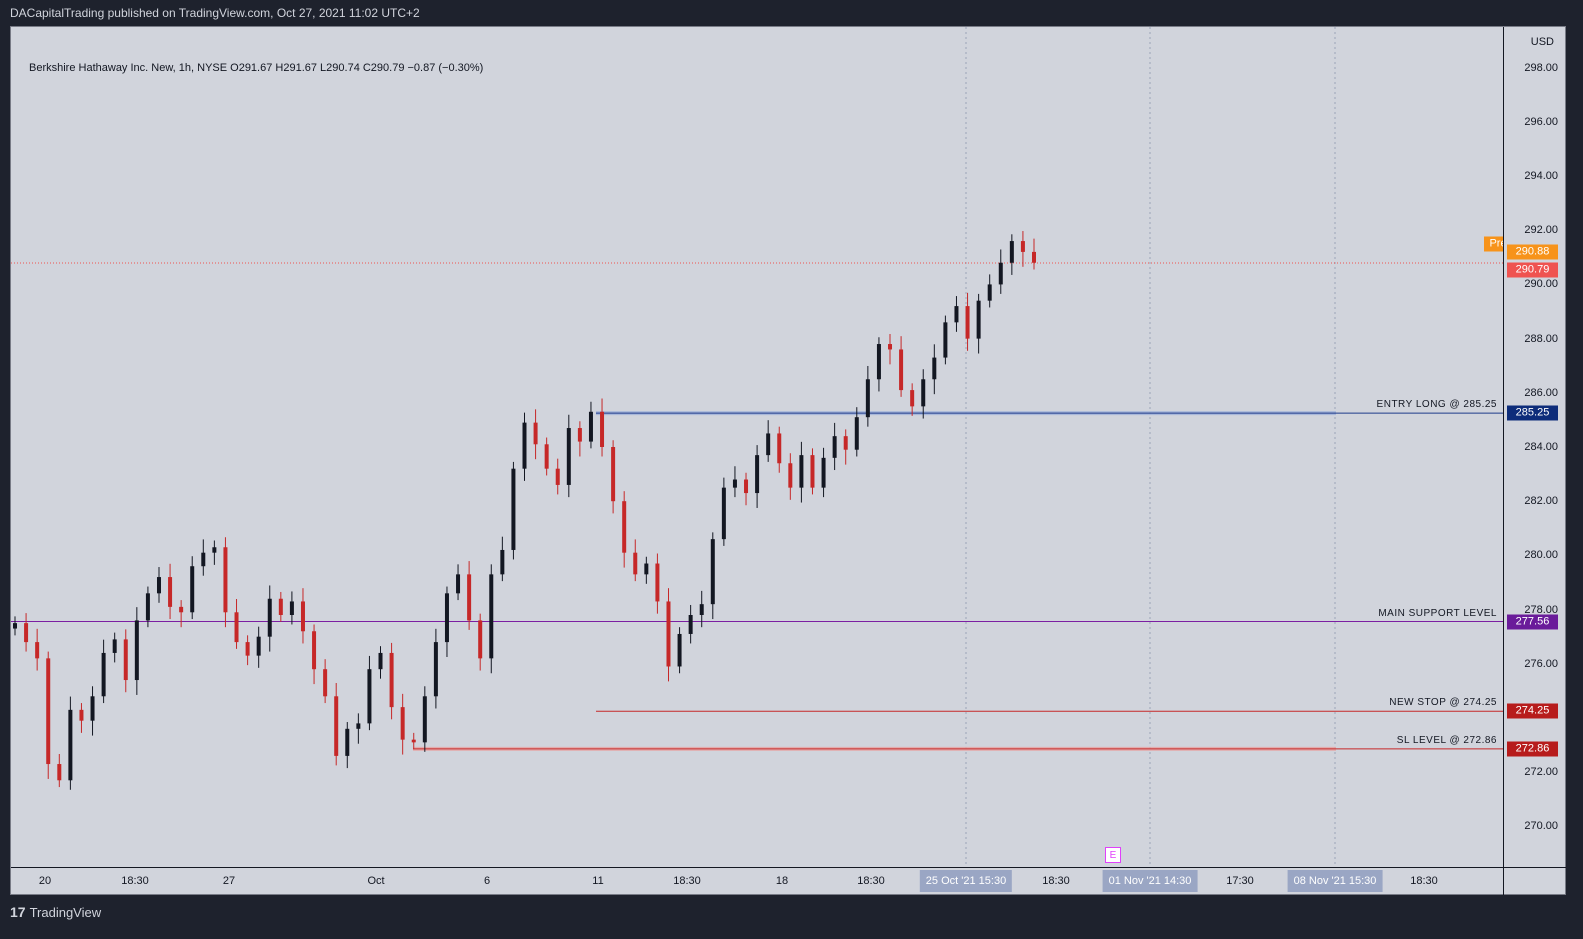  What do you see at coordinates (1443, 703) in the screenshot?
I see `new-stop-label: NEW STOP @ 274.25` at bounding box center [1443, 703].